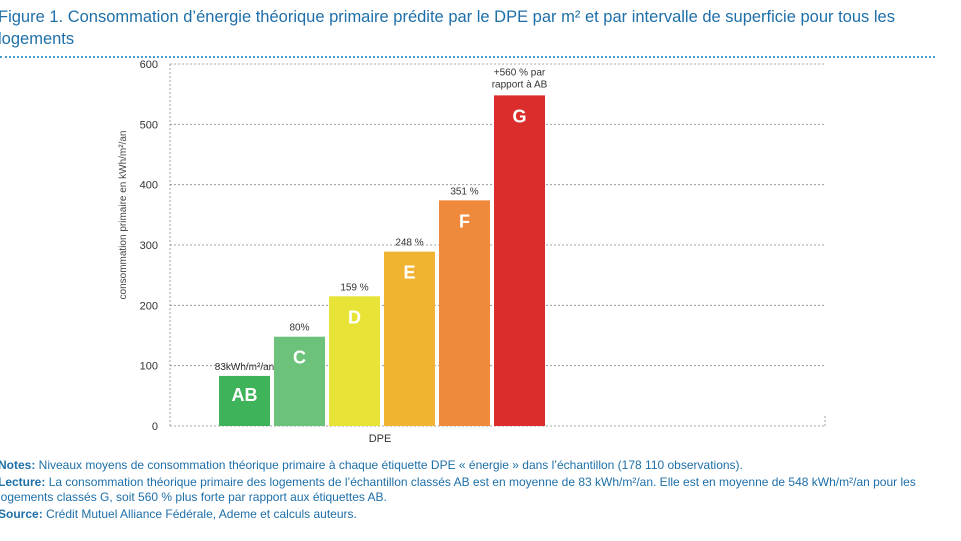 This screenshot has width=961, height=541. I want to click on bar-ab, so click(244, 400).